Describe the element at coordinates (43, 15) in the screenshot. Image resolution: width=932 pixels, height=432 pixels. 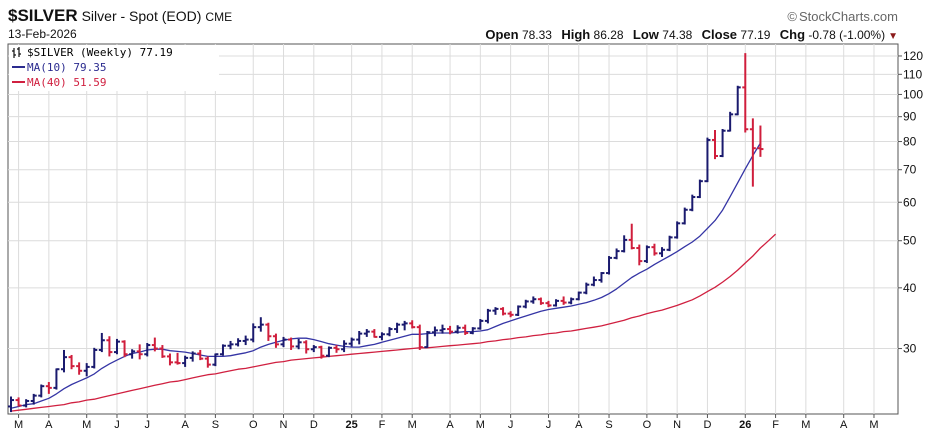
I see `symbol: $SILVER` at that location.